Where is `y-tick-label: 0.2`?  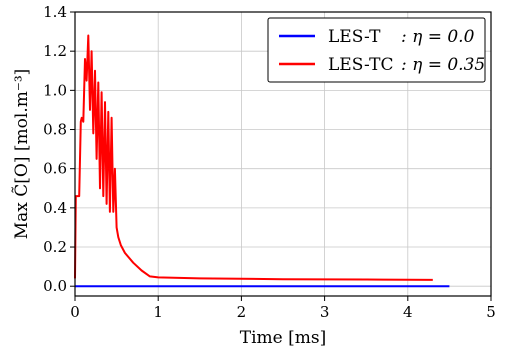
y-tick-label: 0.2 is located at coordinates (55, 247).